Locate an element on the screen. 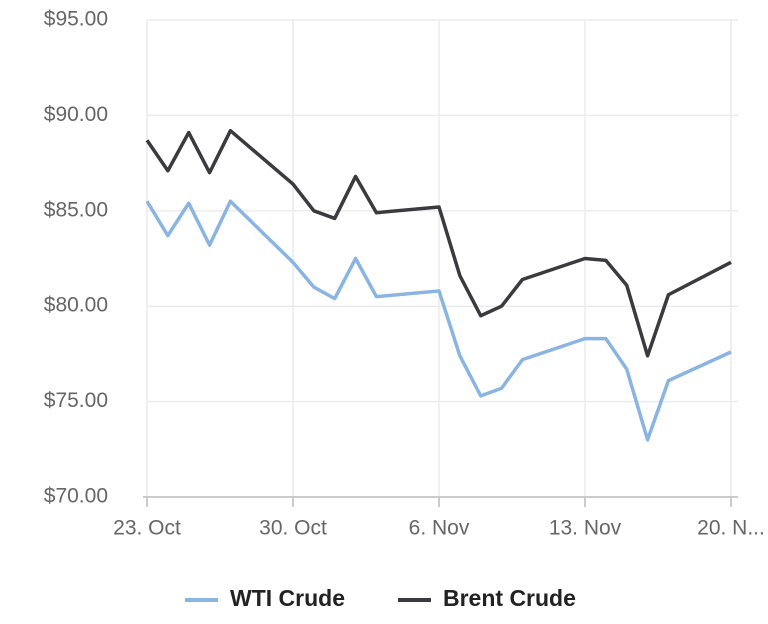 This screenshot has width=768, height=624. x-tick-label: 30. Oct is located at coordinates (293, 528).